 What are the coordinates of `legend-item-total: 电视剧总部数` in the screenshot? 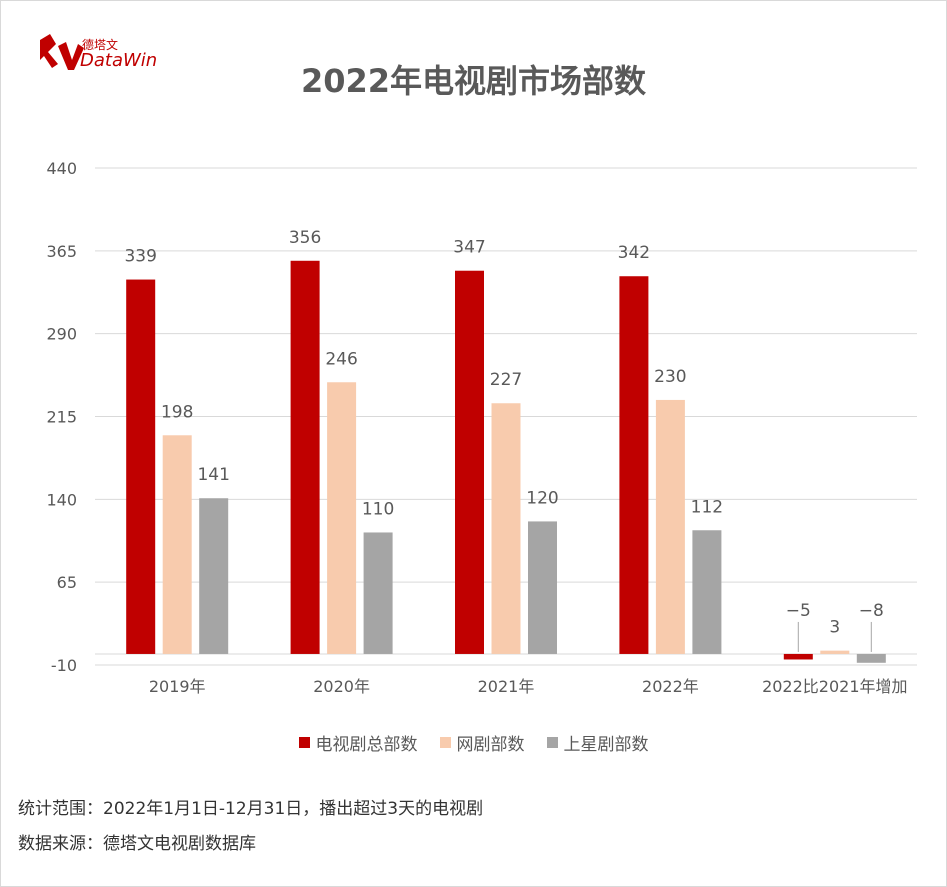 It's located at (358, 742).